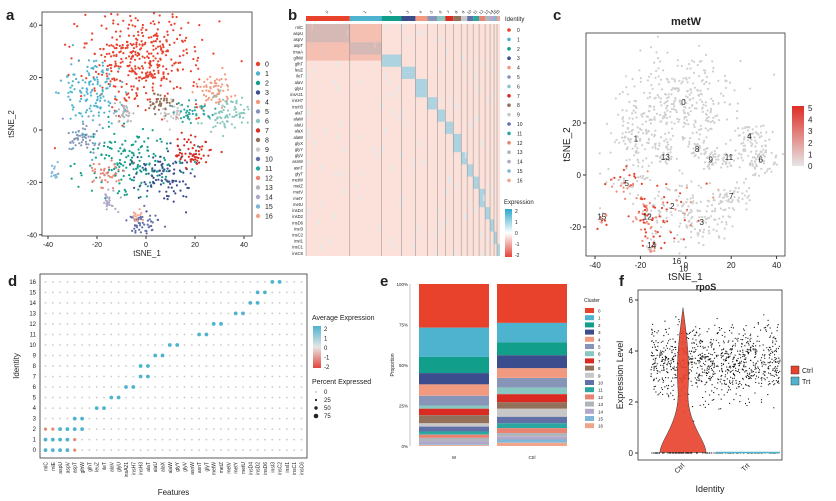 Image resolution: width=836 pixels, height=501 pixels. Describe the element at coordinates (599, 375) in the screenshot. I see `legend-label: 9` at that location.